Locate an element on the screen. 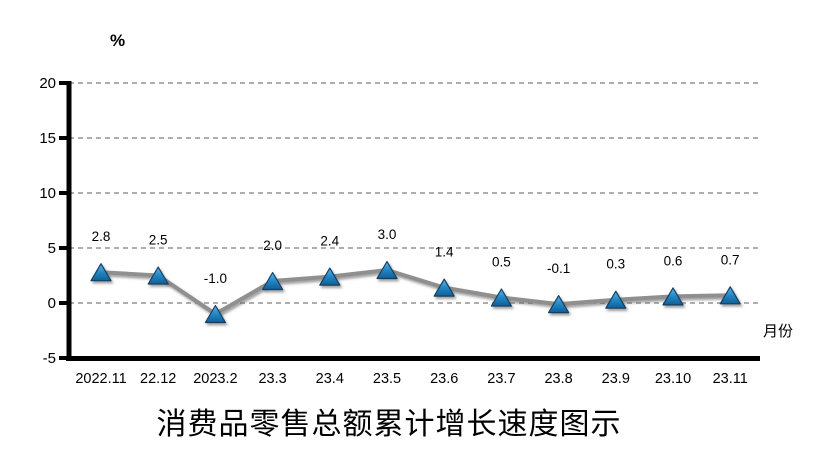 The height and width of the screenshot is (465, 824). x-tick-label: 23.8 is located at coordinates (558, 379).